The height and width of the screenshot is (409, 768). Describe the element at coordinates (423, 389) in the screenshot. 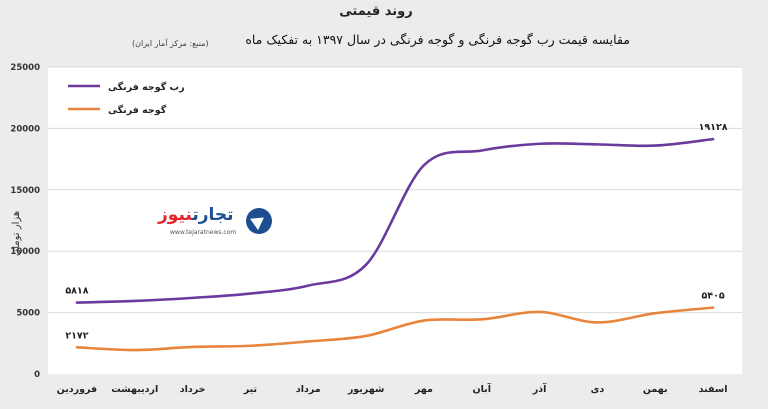

I see `x-tick-label: مهر` at that location.